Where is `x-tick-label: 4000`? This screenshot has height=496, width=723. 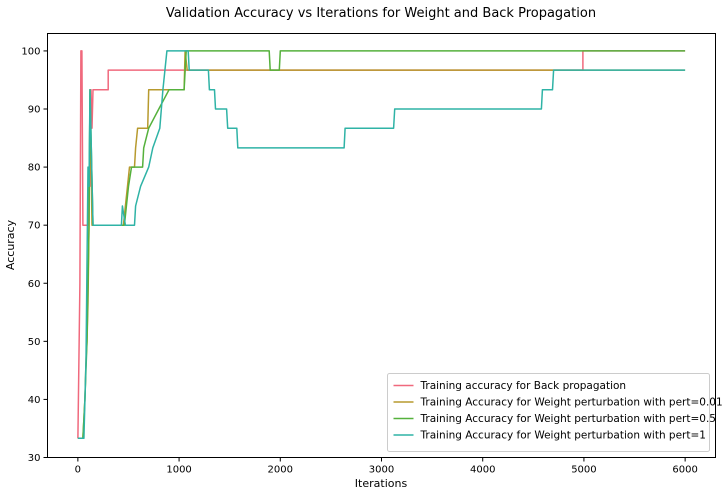 x-tick-label: 4000 is located at coordinates (482, 470).